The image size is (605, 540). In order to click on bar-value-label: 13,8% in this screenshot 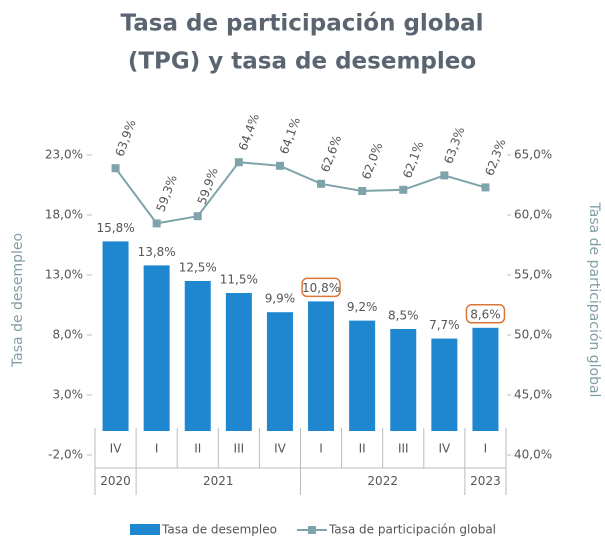, I will do `click(157, 252)`.